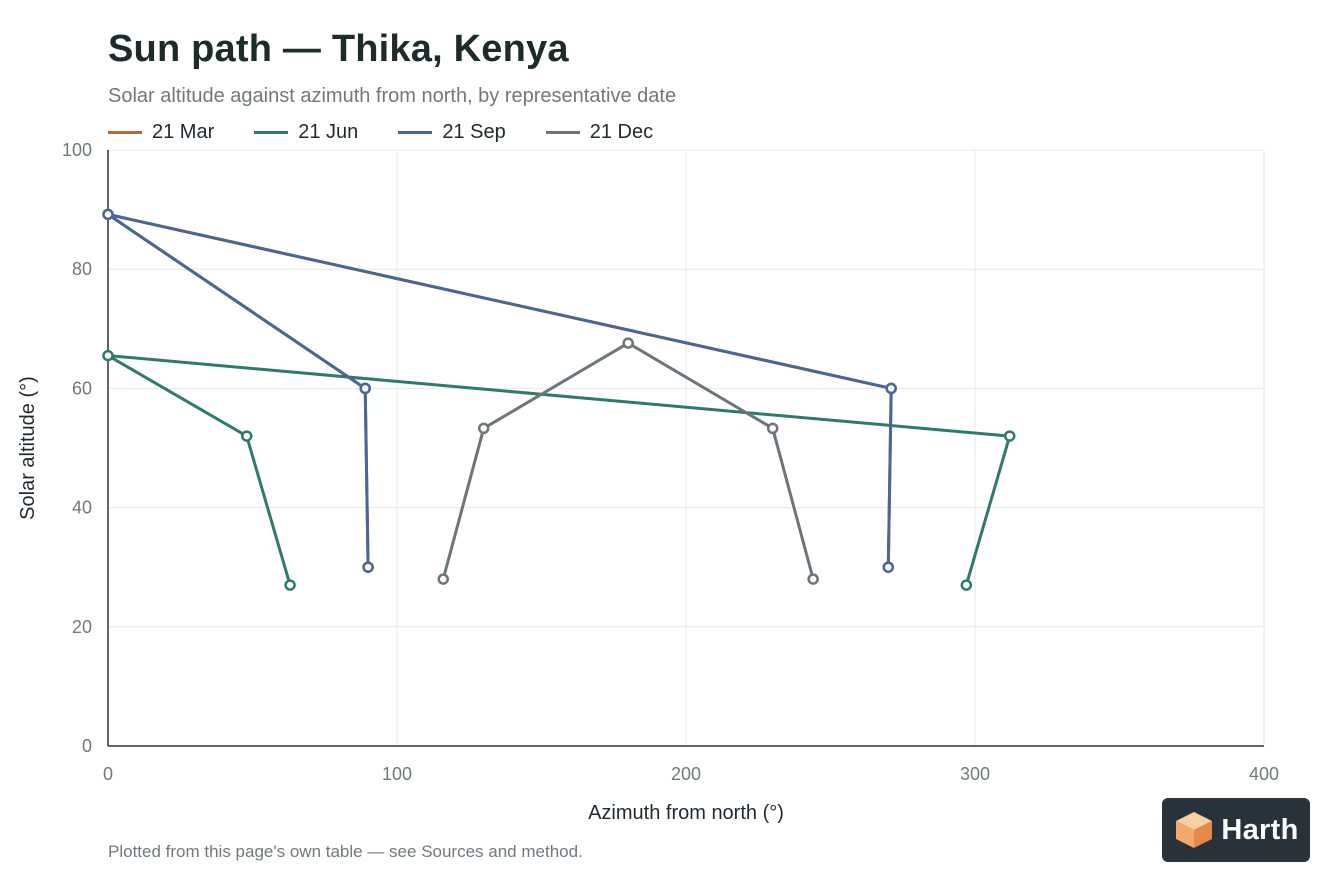 The width and height of the screenshot is (1344, 896). Describe the element at coordinates (1194, 830) in the screenshot. I see `cube-logo-icon` at that location.